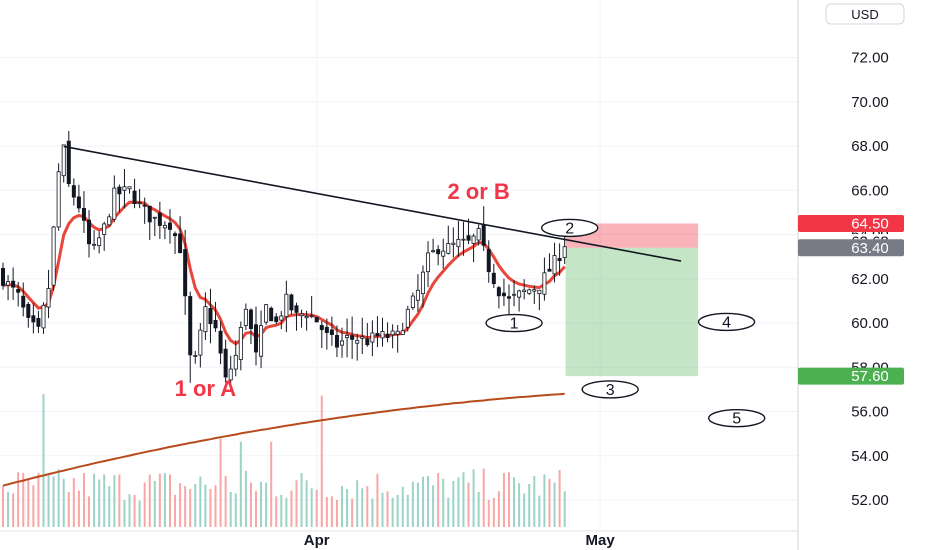 Image resolution: width=932 pixels, height=550 pixels. Describe the element at coordinates (726, 321) in the screenshot. I see `wave-label-4: 4` at that location.